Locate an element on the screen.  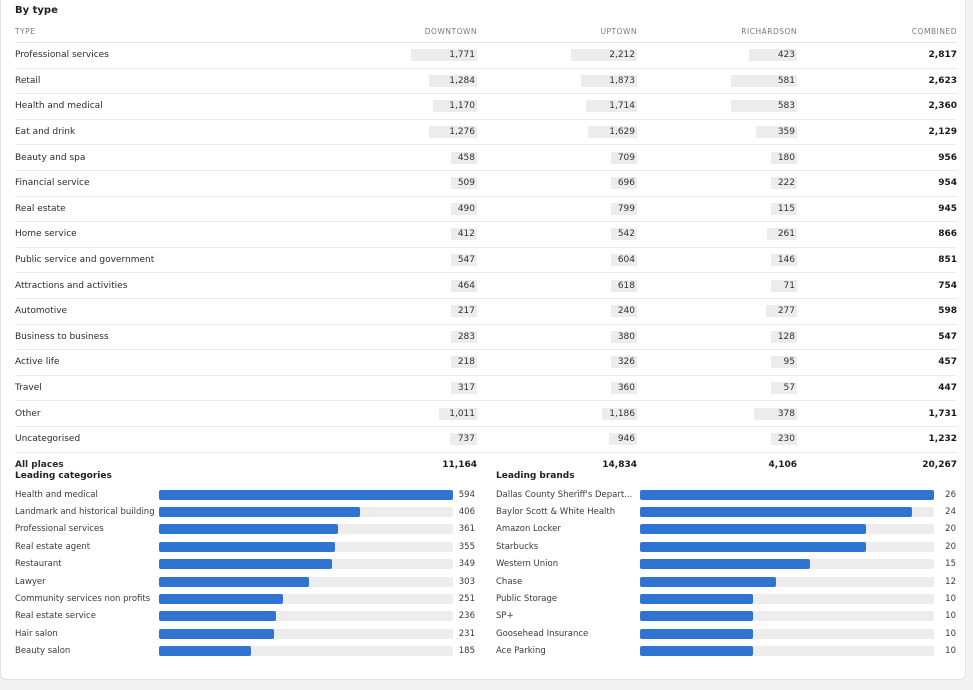
col-header-richardson: RICHARDSON is located at coordinates (717, 32).